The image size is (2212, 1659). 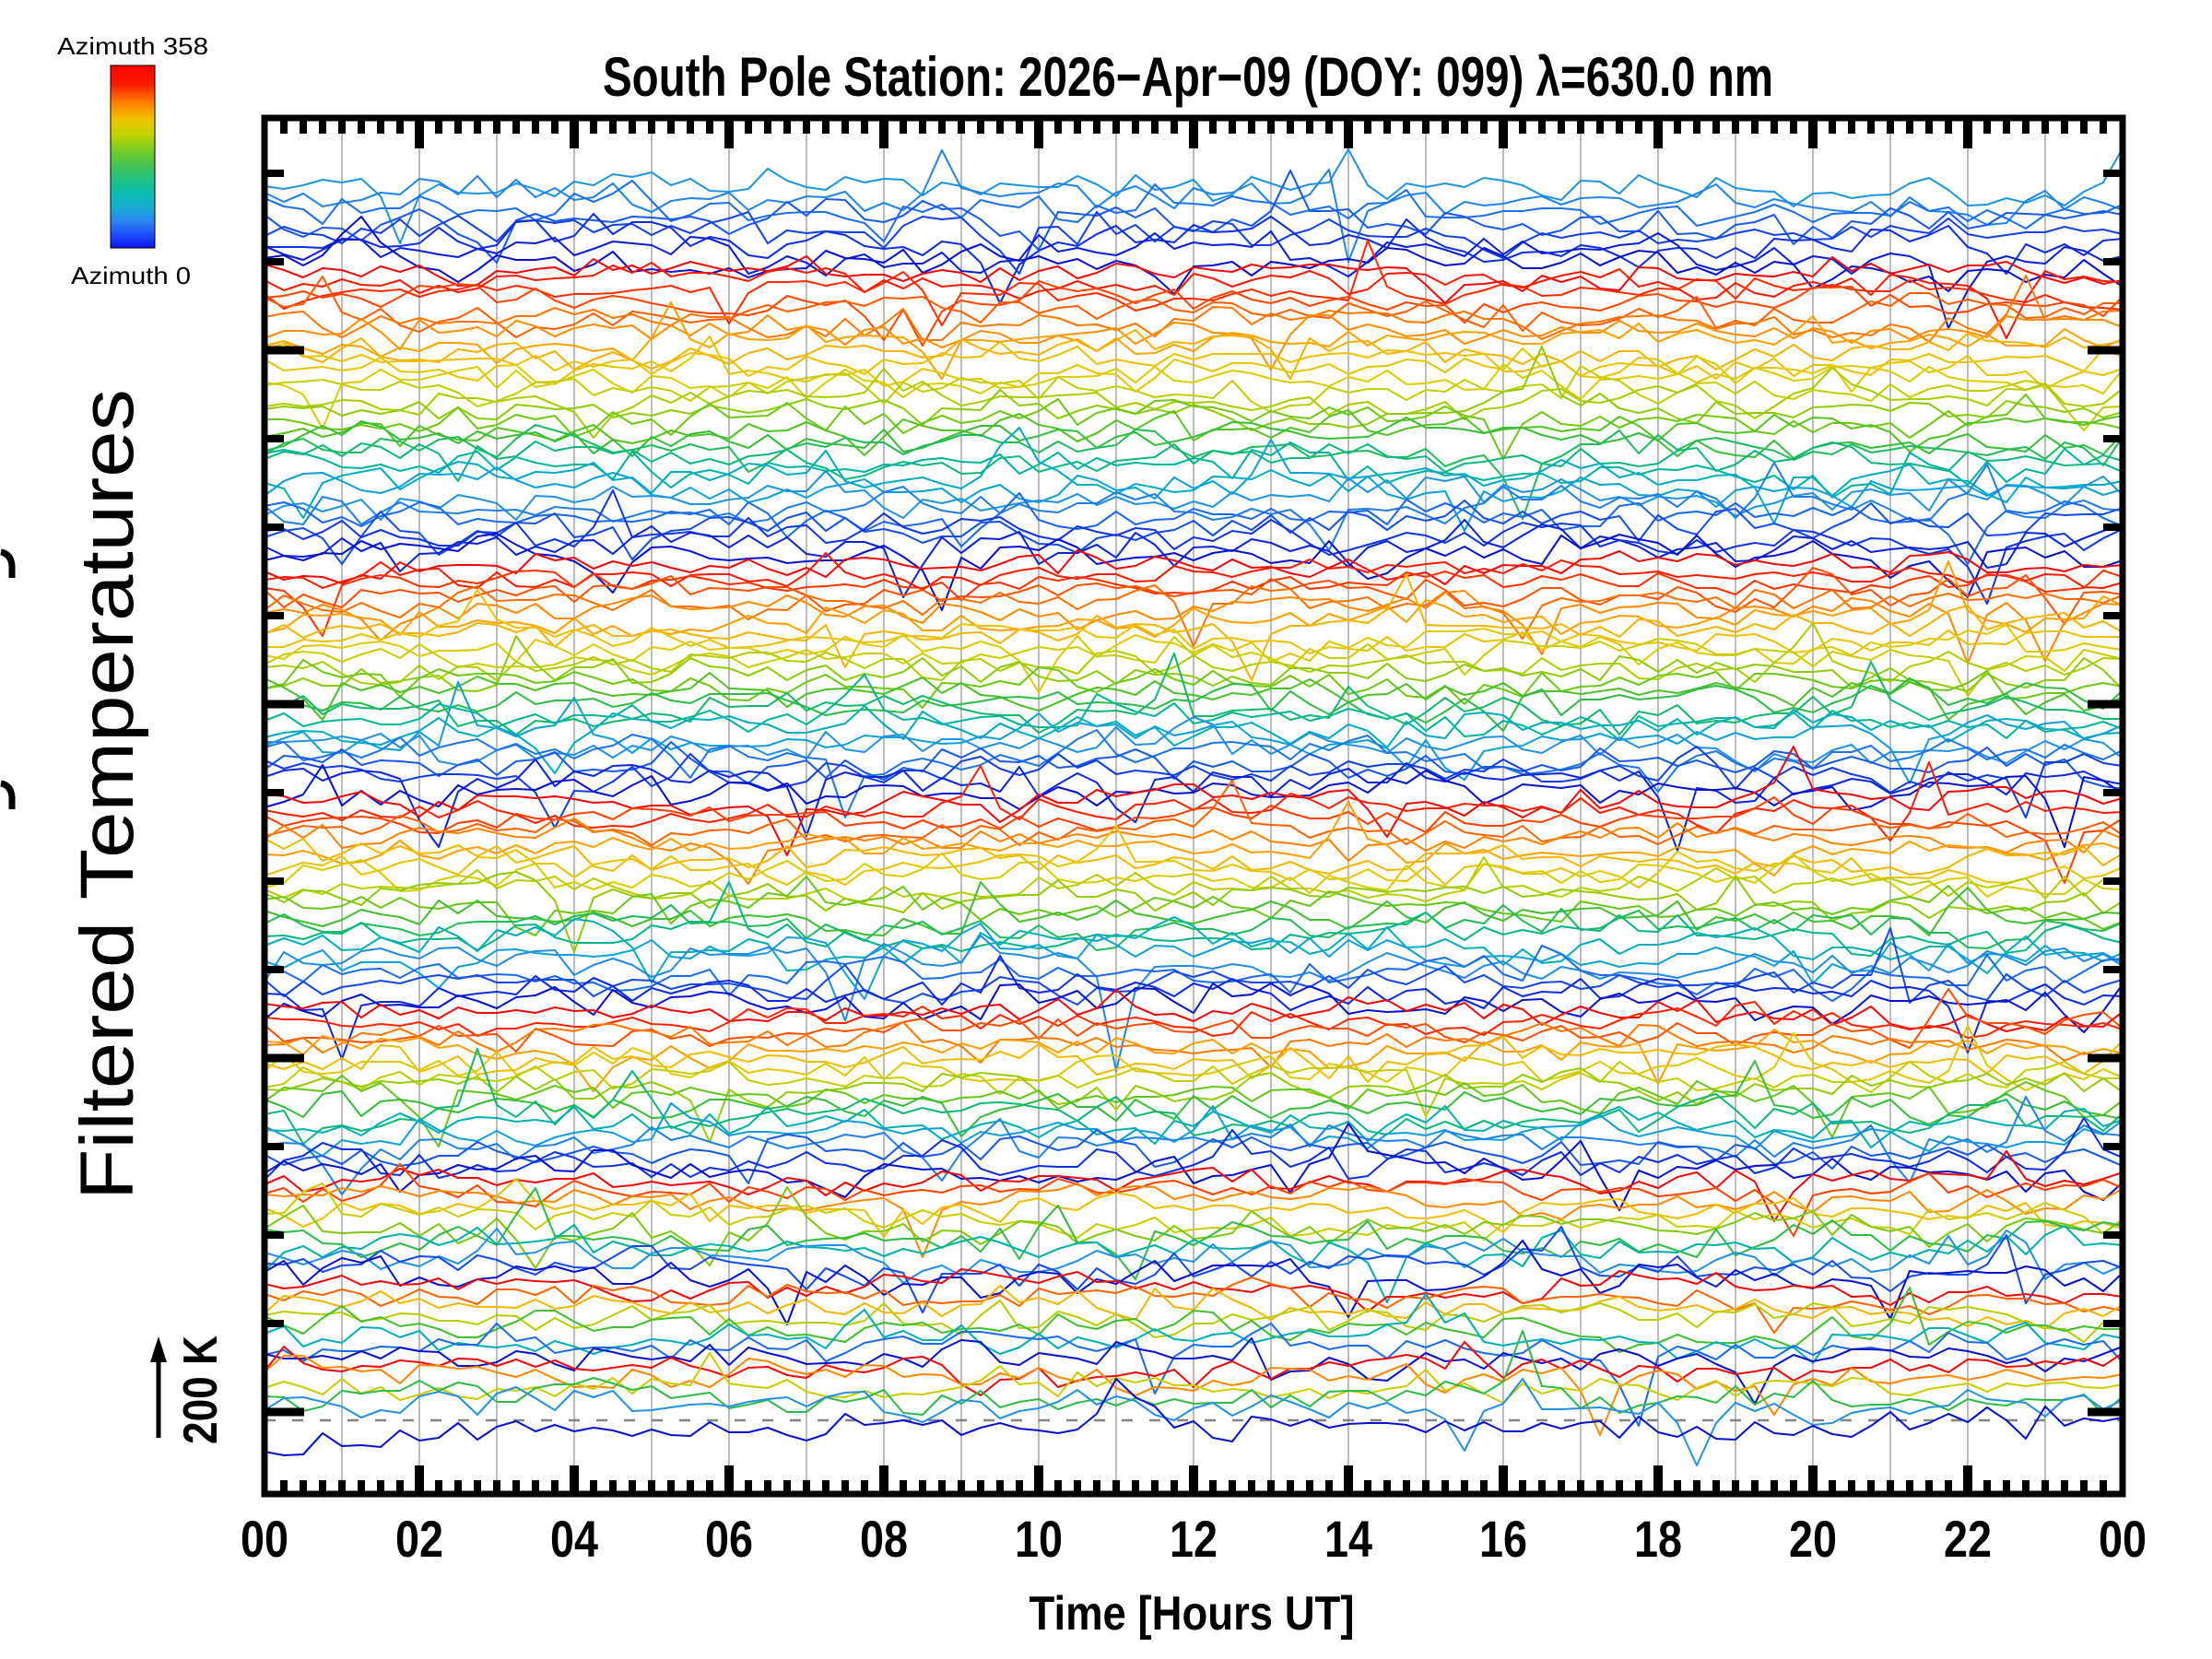 I want to click on svg-text: Filtered Temperatures, so click(x=107, y=794).